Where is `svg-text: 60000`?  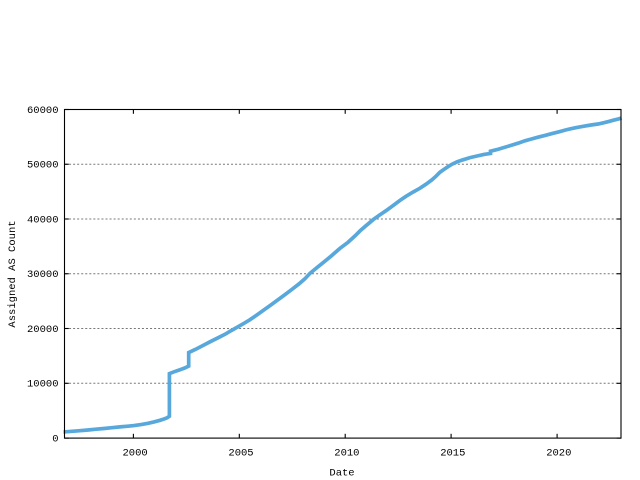
svg-text: 60000 is located at coordinates (43, 111).